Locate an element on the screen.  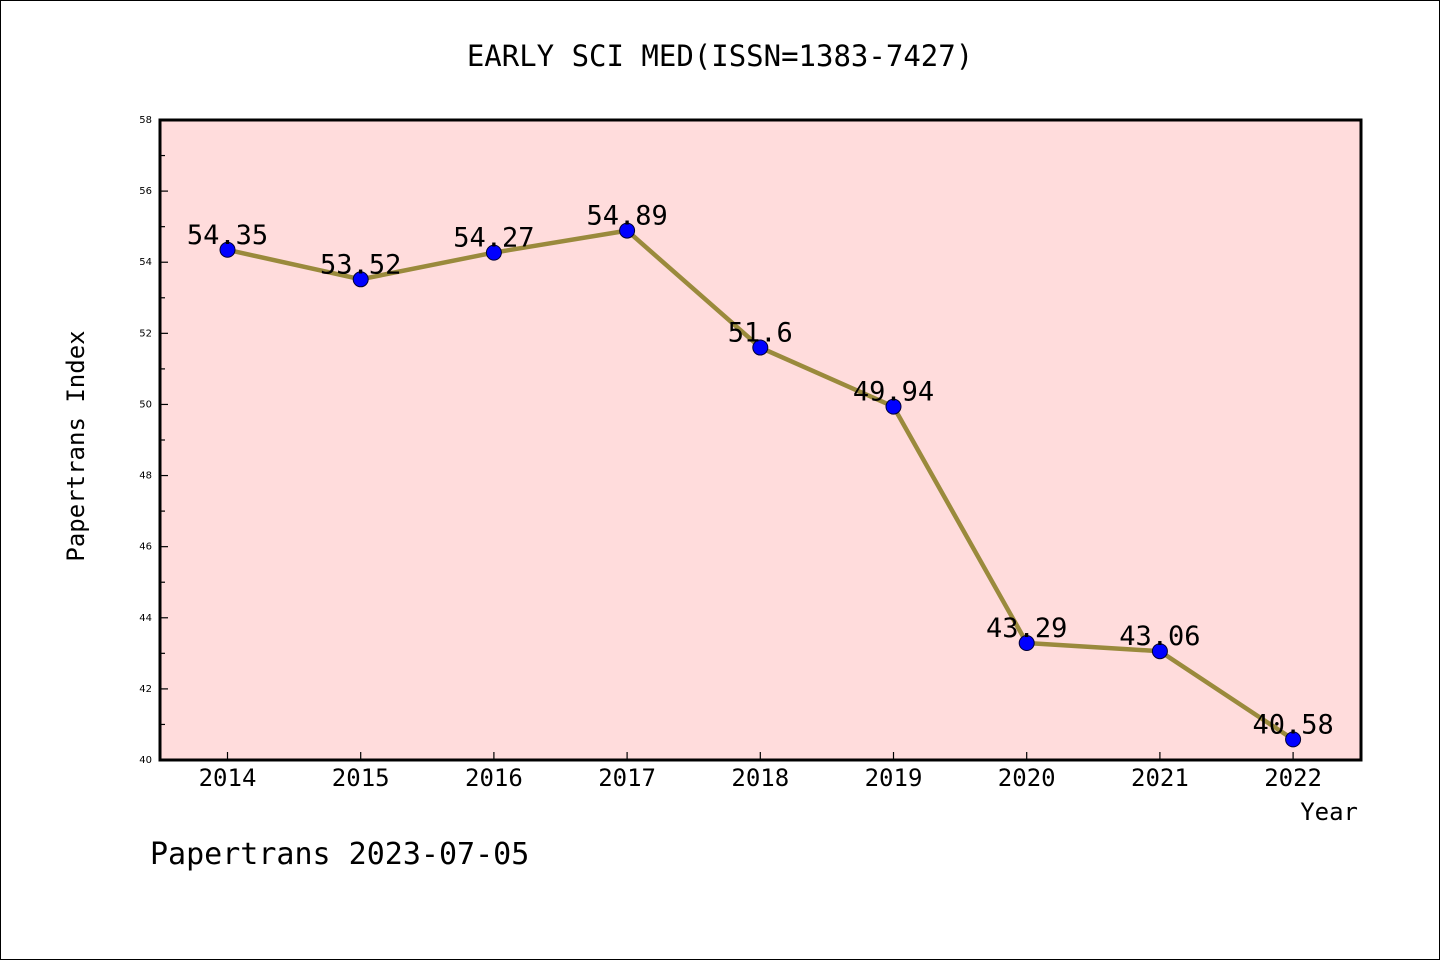
x-tick-label: 2016 is located at coordinates (494, 778).